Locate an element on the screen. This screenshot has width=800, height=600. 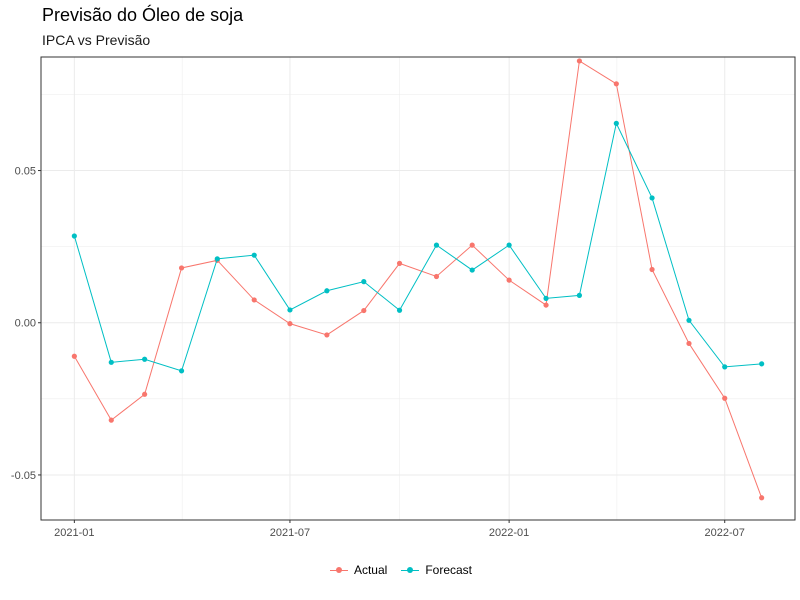
x-tick-label: 2022-01 is located at coordinates (509, 533).